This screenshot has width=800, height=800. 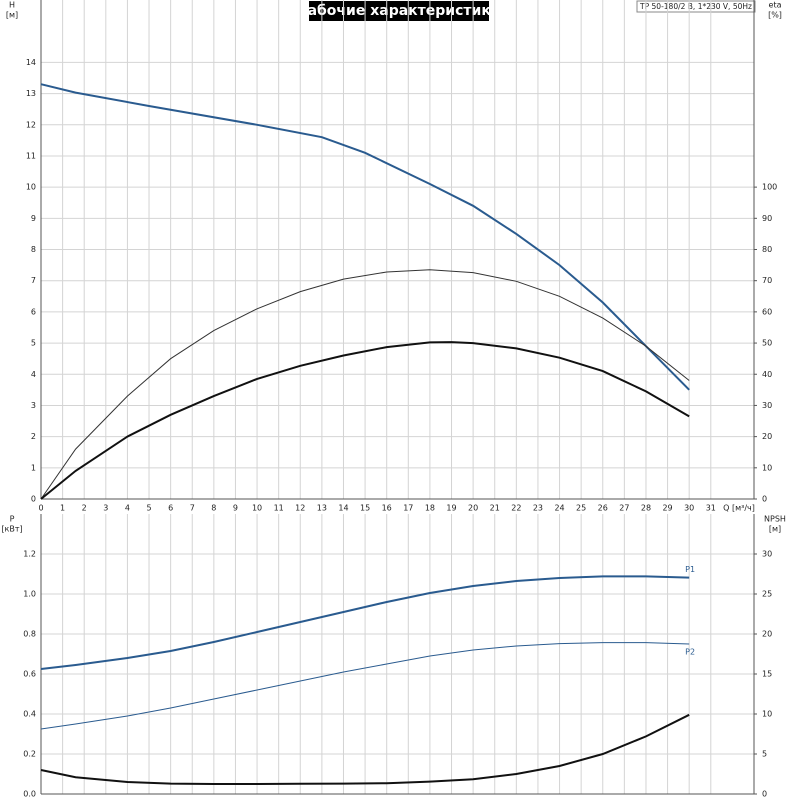 I want to click on y-tick-label: 0, so click(x=33, y=499).